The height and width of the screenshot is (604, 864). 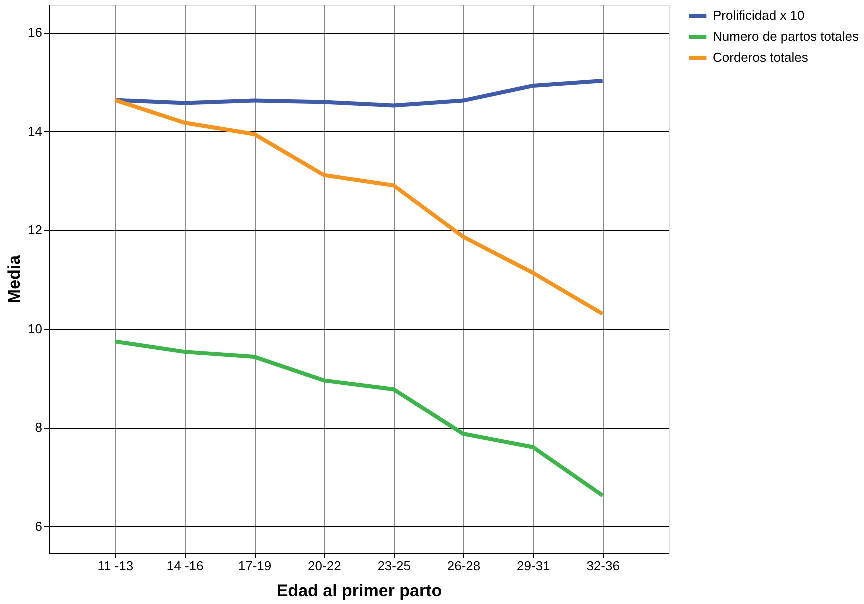 I want to click on x-tick-label: 23-25, so click(x=394, y=566).